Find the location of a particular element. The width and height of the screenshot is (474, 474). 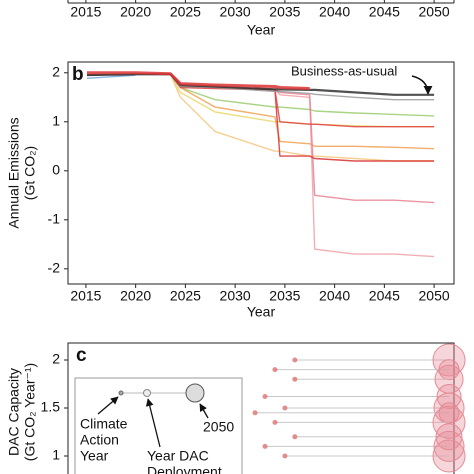

annotation: Business-as-usual is located at coordinates (344, 70).